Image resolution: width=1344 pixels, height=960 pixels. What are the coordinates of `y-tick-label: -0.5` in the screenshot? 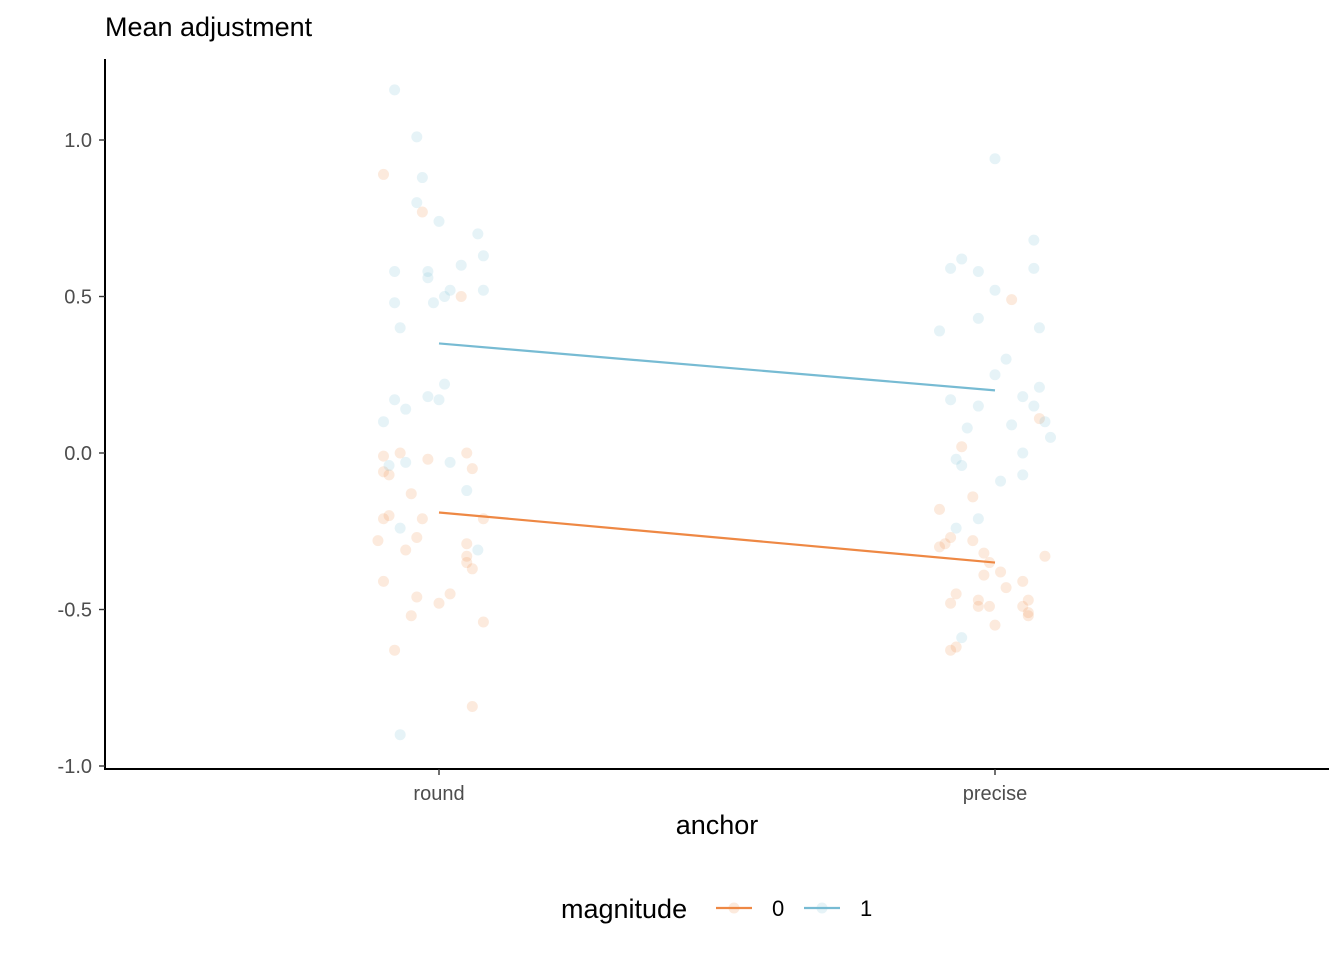 It's located at (75, 611).